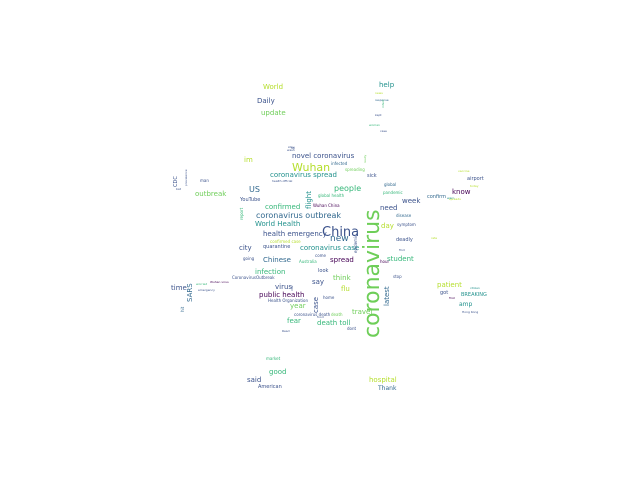  Describe the element at coordinates (475, 288) in the screenshot. I see `cloud-word: citizen` at that location.